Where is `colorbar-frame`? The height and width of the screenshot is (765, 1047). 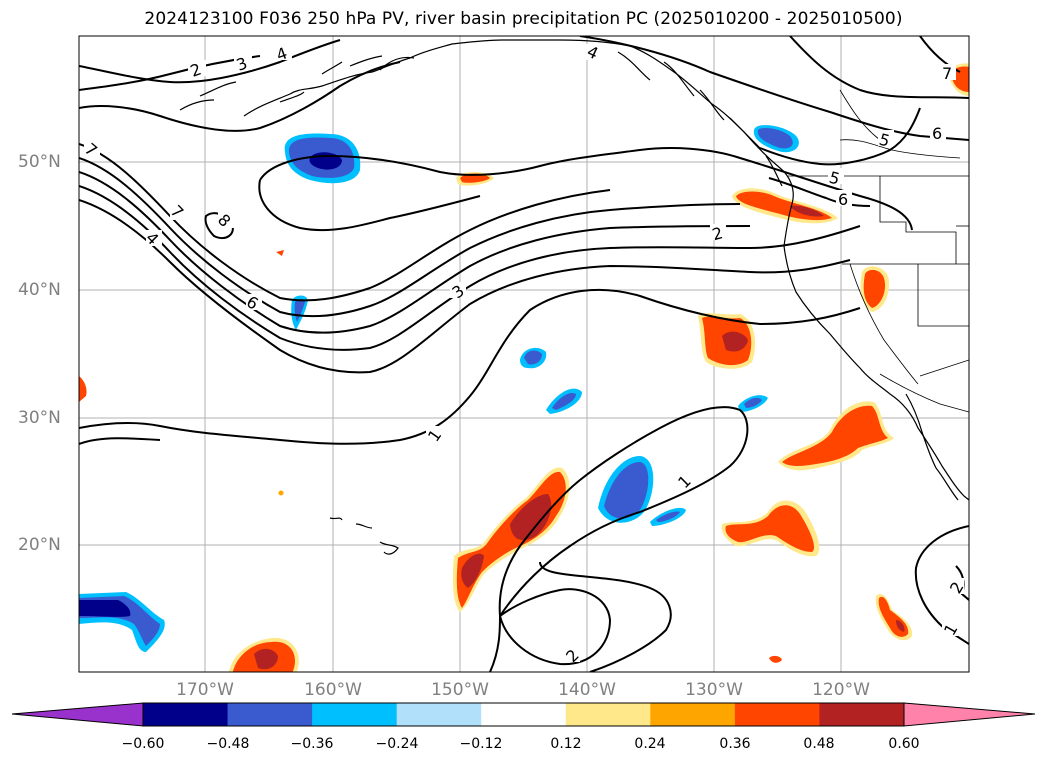
colorbar-frame is located at coordinates (523, 714).